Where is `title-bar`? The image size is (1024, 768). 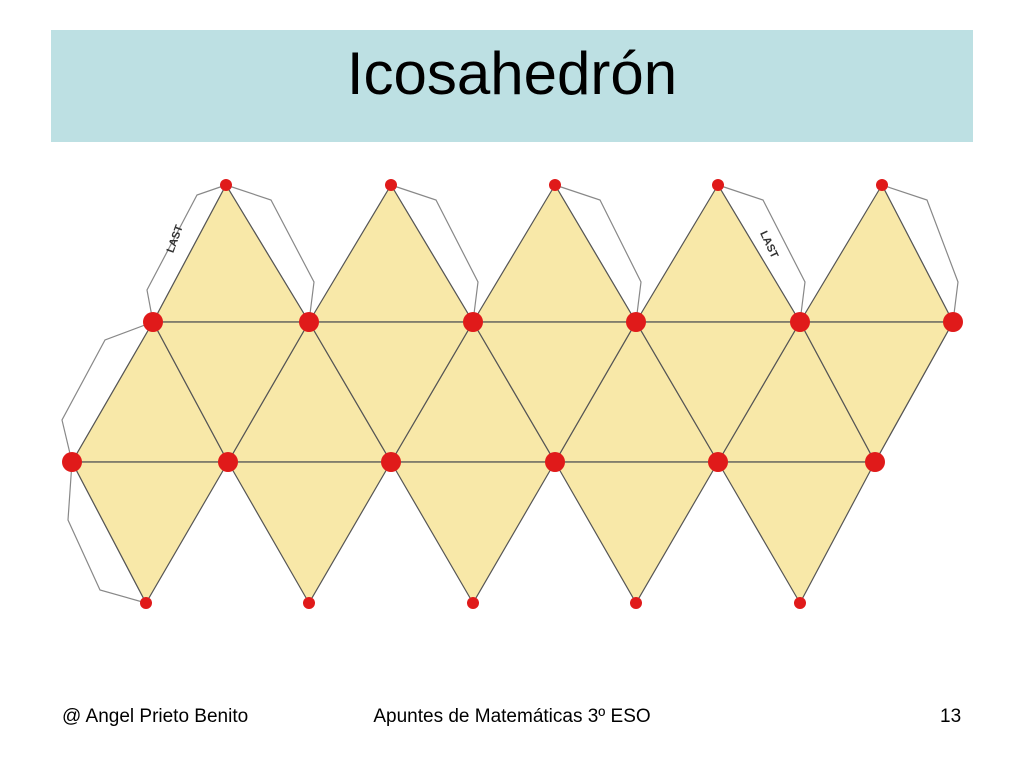
title-bar is located at coordinates (512, 86).